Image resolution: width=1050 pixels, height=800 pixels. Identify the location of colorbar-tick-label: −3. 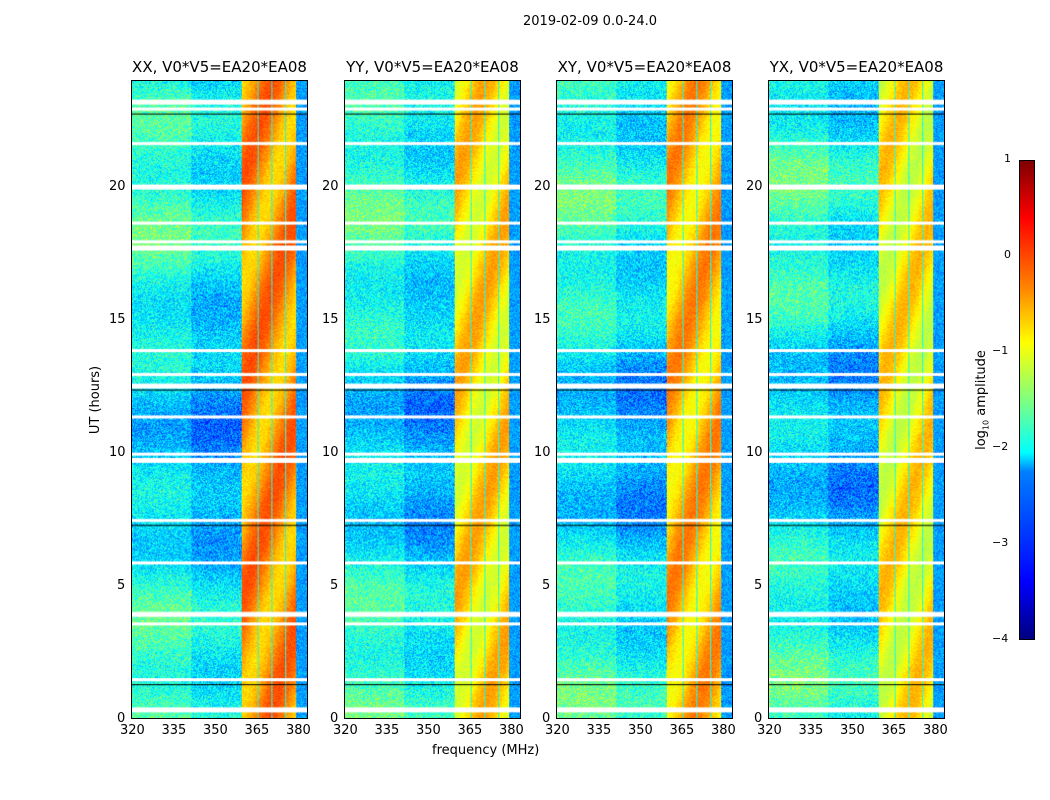
(1000, 542).